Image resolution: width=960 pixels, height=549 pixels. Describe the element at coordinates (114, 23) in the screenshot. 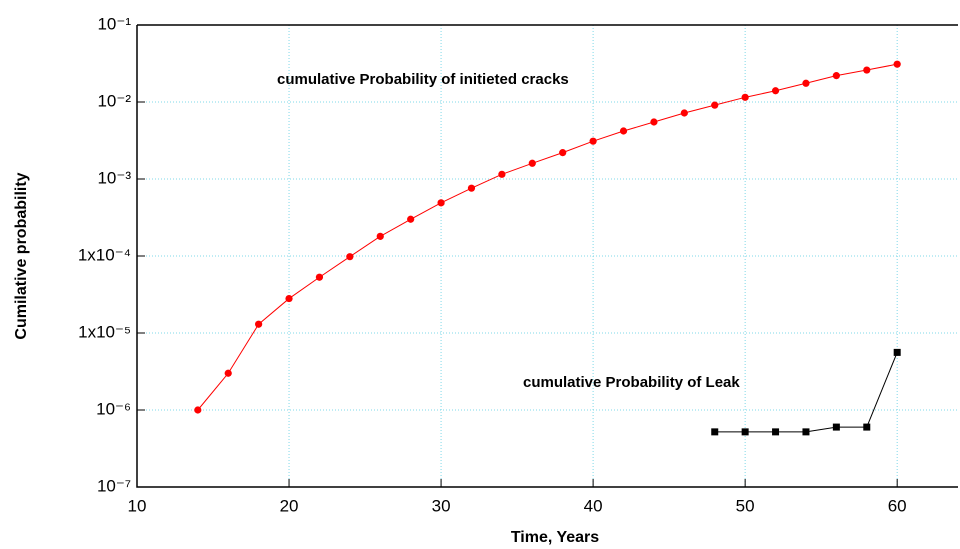

I see `y-tick-label: 10⁻¹` at that location.